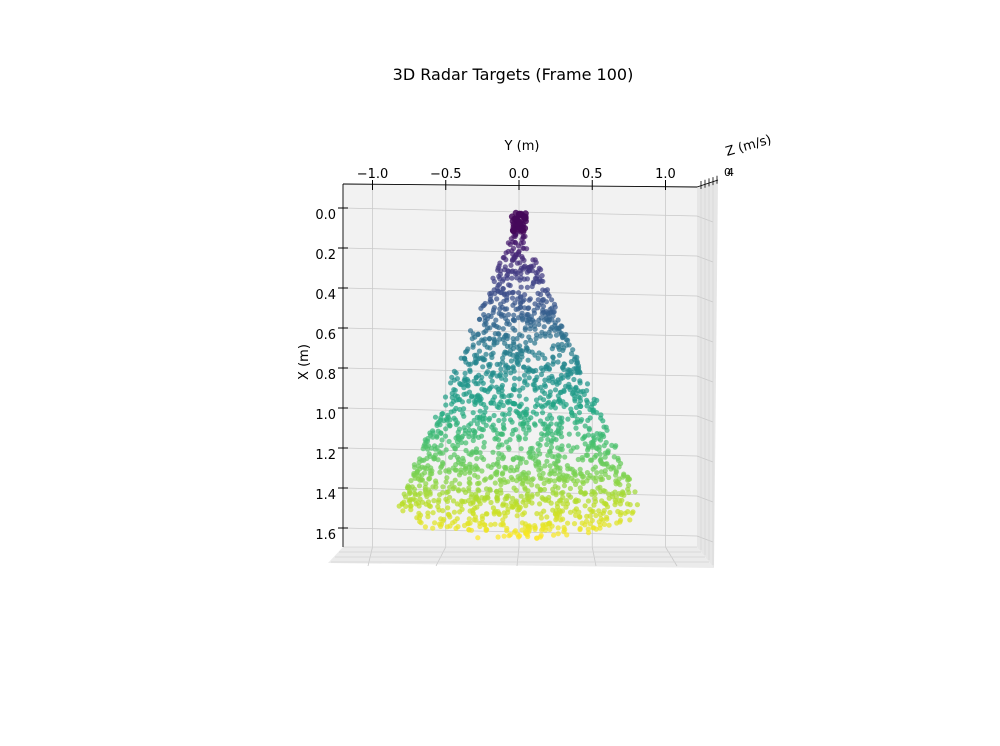  Describe the element at coordinates (446, 174) in the screenshot. I see `y-tick-label: −0.5` at that location.